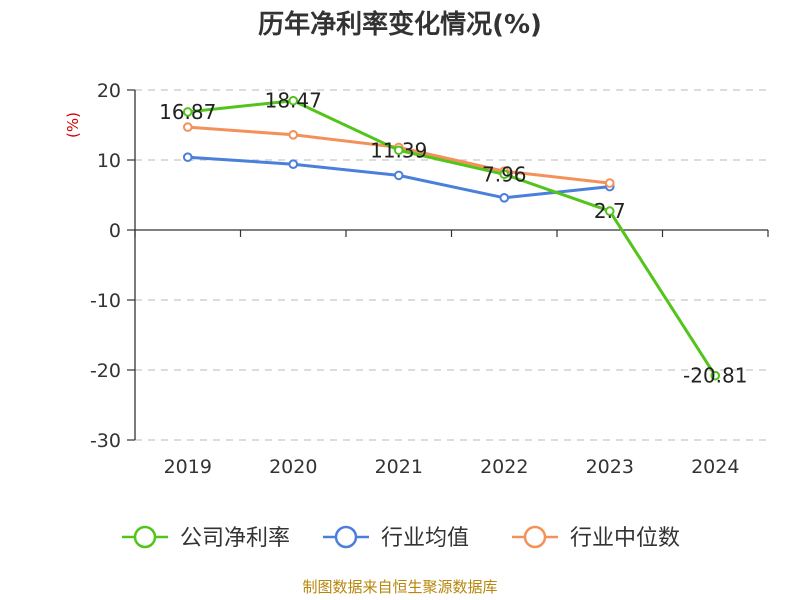 This screenshot has width=800, height=600. What do you see at coordinates (425, 538) in the screenshot?
I see `legend-label: 行业均值` at bounding box center [425, 538].